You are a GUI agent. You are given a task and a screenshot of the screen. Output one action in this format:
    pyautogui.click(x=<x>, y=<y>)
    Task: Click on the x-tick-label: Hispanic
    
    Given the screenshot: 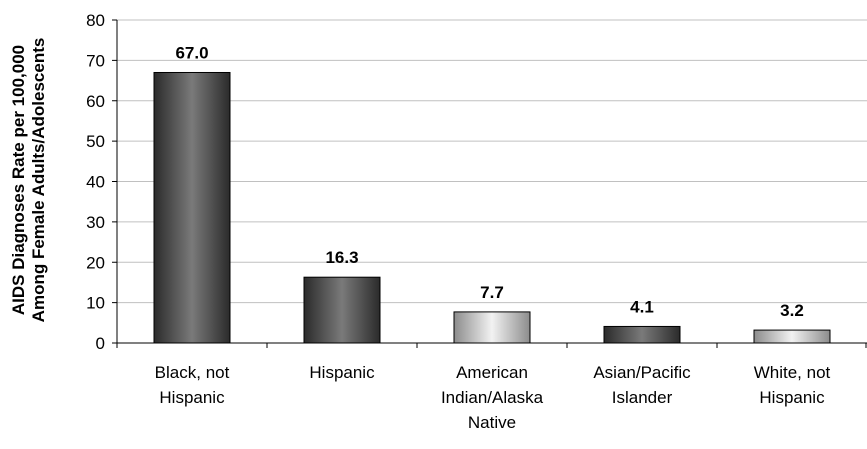 What is the action you would take?
    pyautogui.click(x=342, y=372)
    